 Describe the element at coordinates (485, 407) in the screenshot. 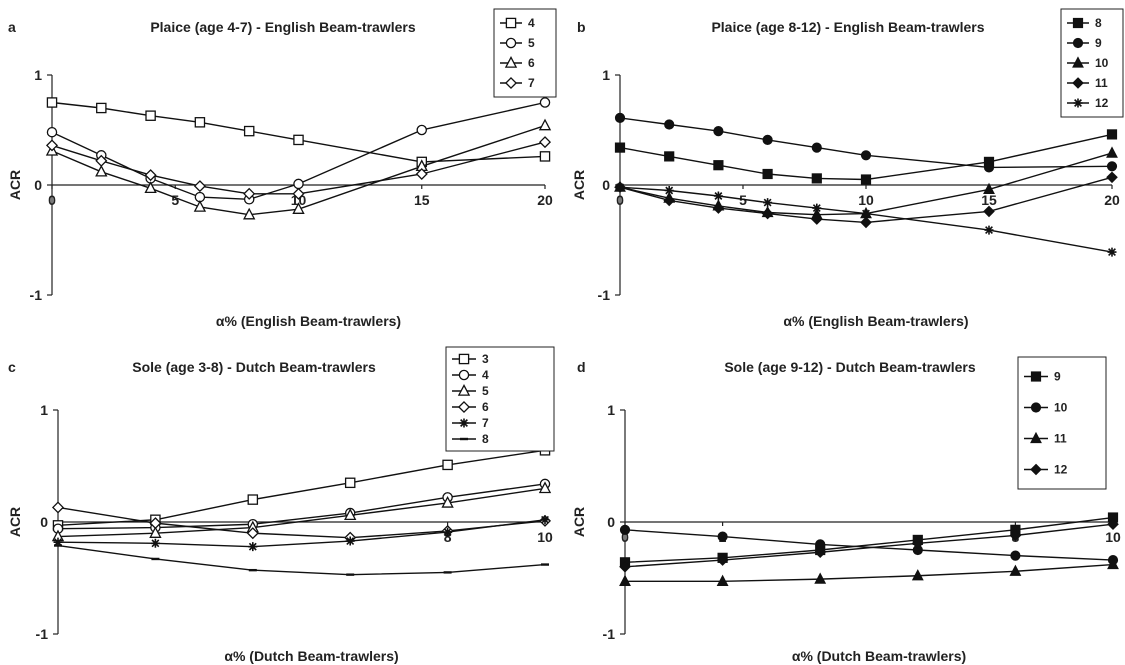

I see `legend-label: 6` at that location.